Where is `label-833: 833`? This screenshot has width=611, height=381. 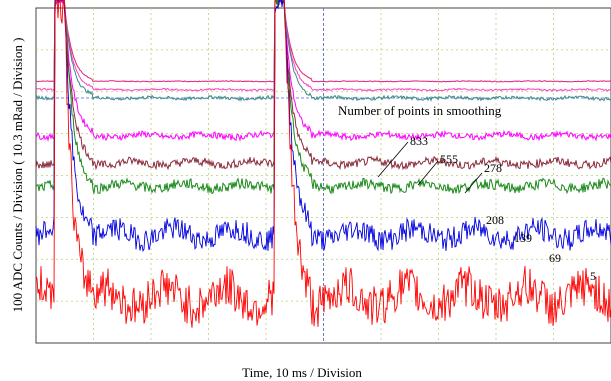
label-833: 833 is located at coordinates (419, 141).